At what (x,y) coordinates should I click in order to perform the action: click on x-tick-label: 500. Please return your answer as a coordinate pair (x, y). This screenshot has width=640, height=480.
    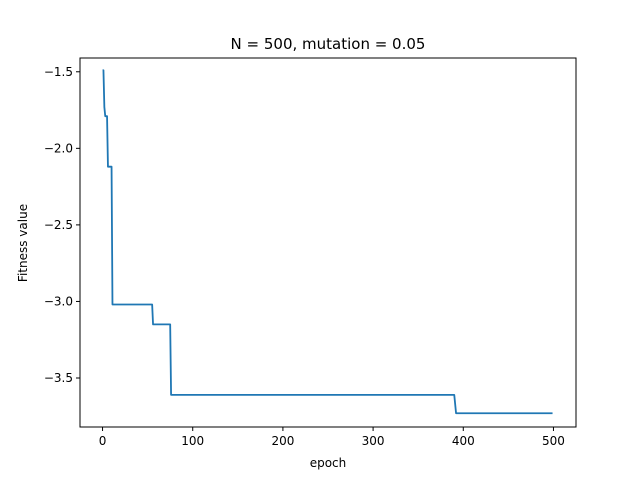
    Looking at the image, I should click on (553, 441).